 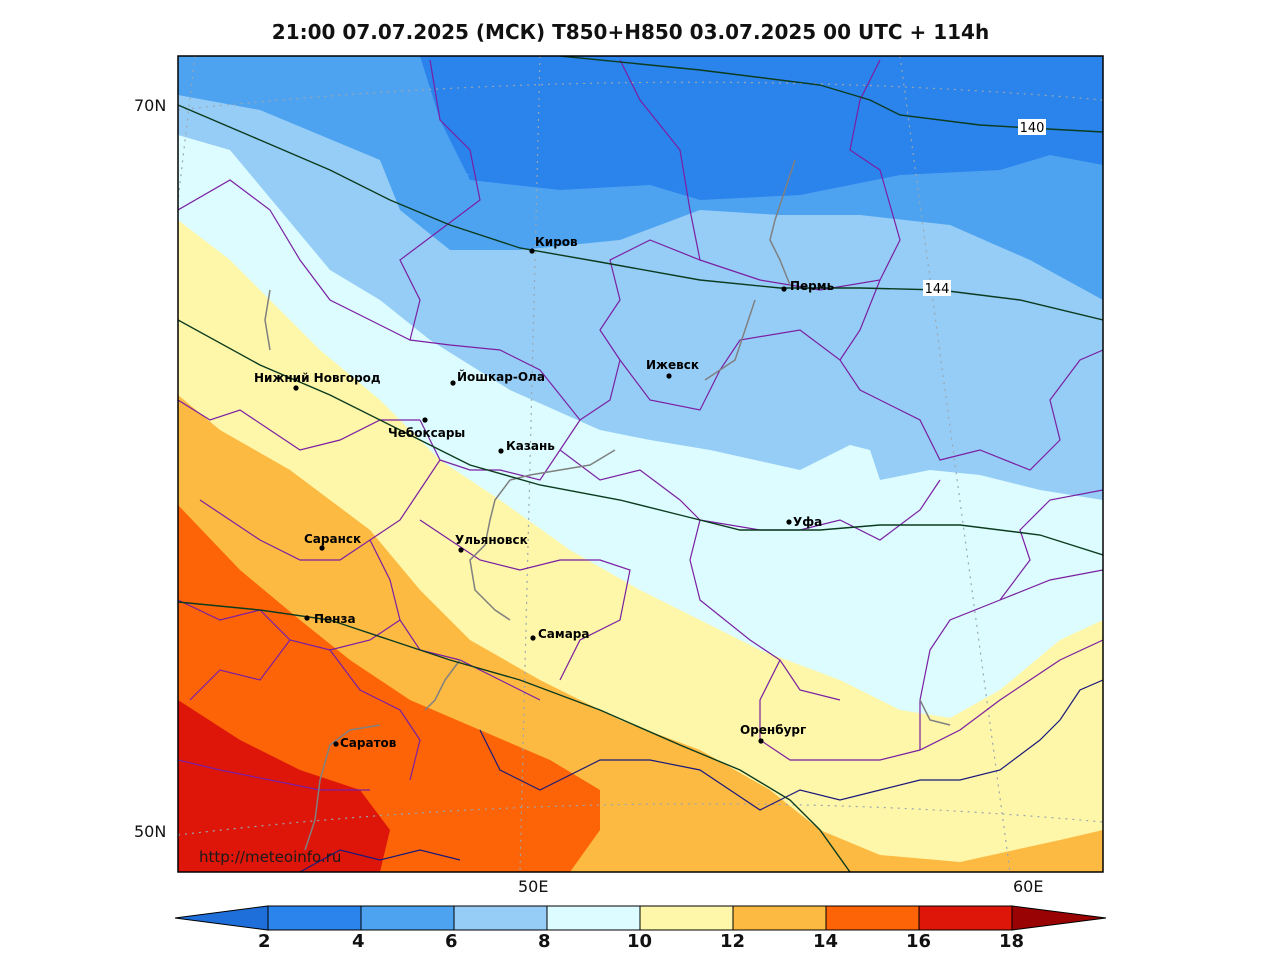 What do you see at coordinates (556, 242) in the screenshot?
I see `city-label: Киров` at bounding box center [556, 242].